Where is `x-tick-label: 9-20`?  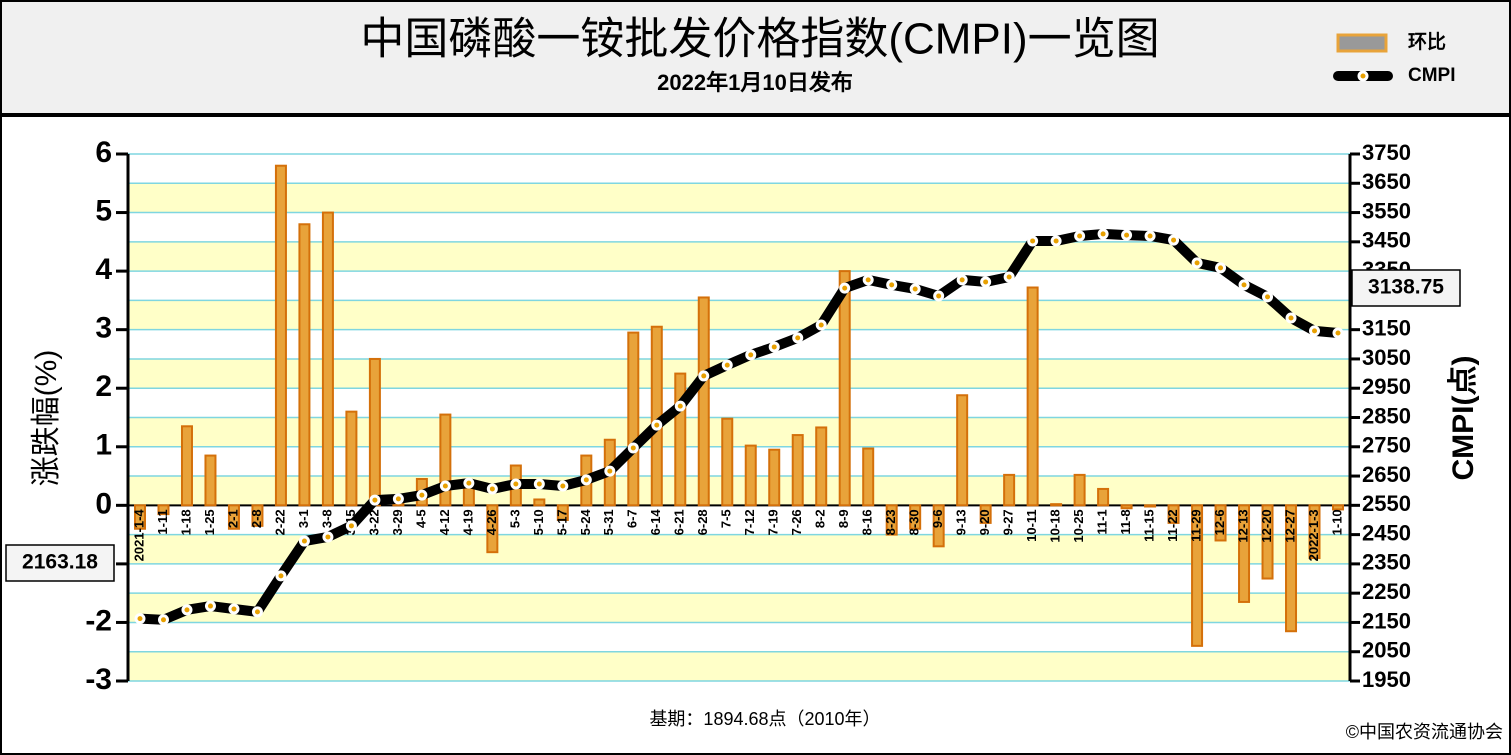 x-tick-label: 9-20 is located at coordinates (984, 522).